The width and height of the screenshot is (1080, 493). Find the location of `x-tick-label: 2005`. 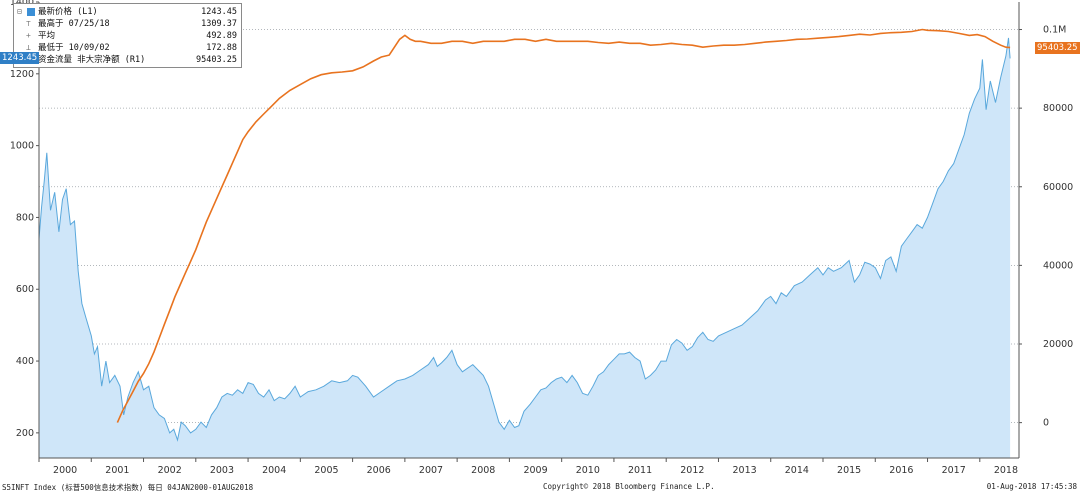

x-tick-label: 2005 is located at coordinates (326, 470).